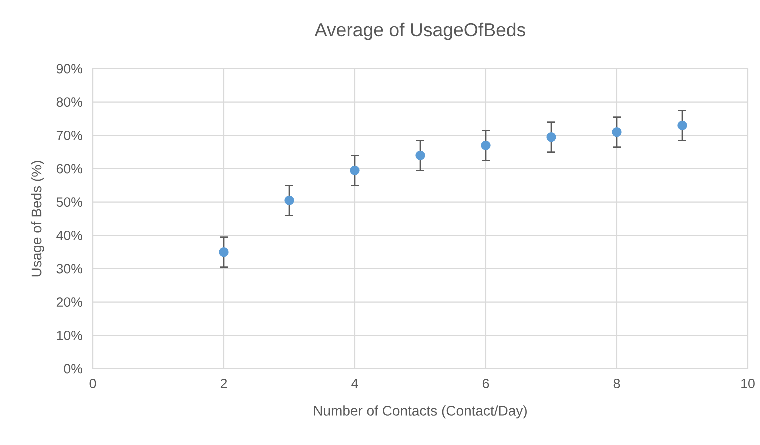  I want to click on y-tick-label: 50%, so click(69, 203).